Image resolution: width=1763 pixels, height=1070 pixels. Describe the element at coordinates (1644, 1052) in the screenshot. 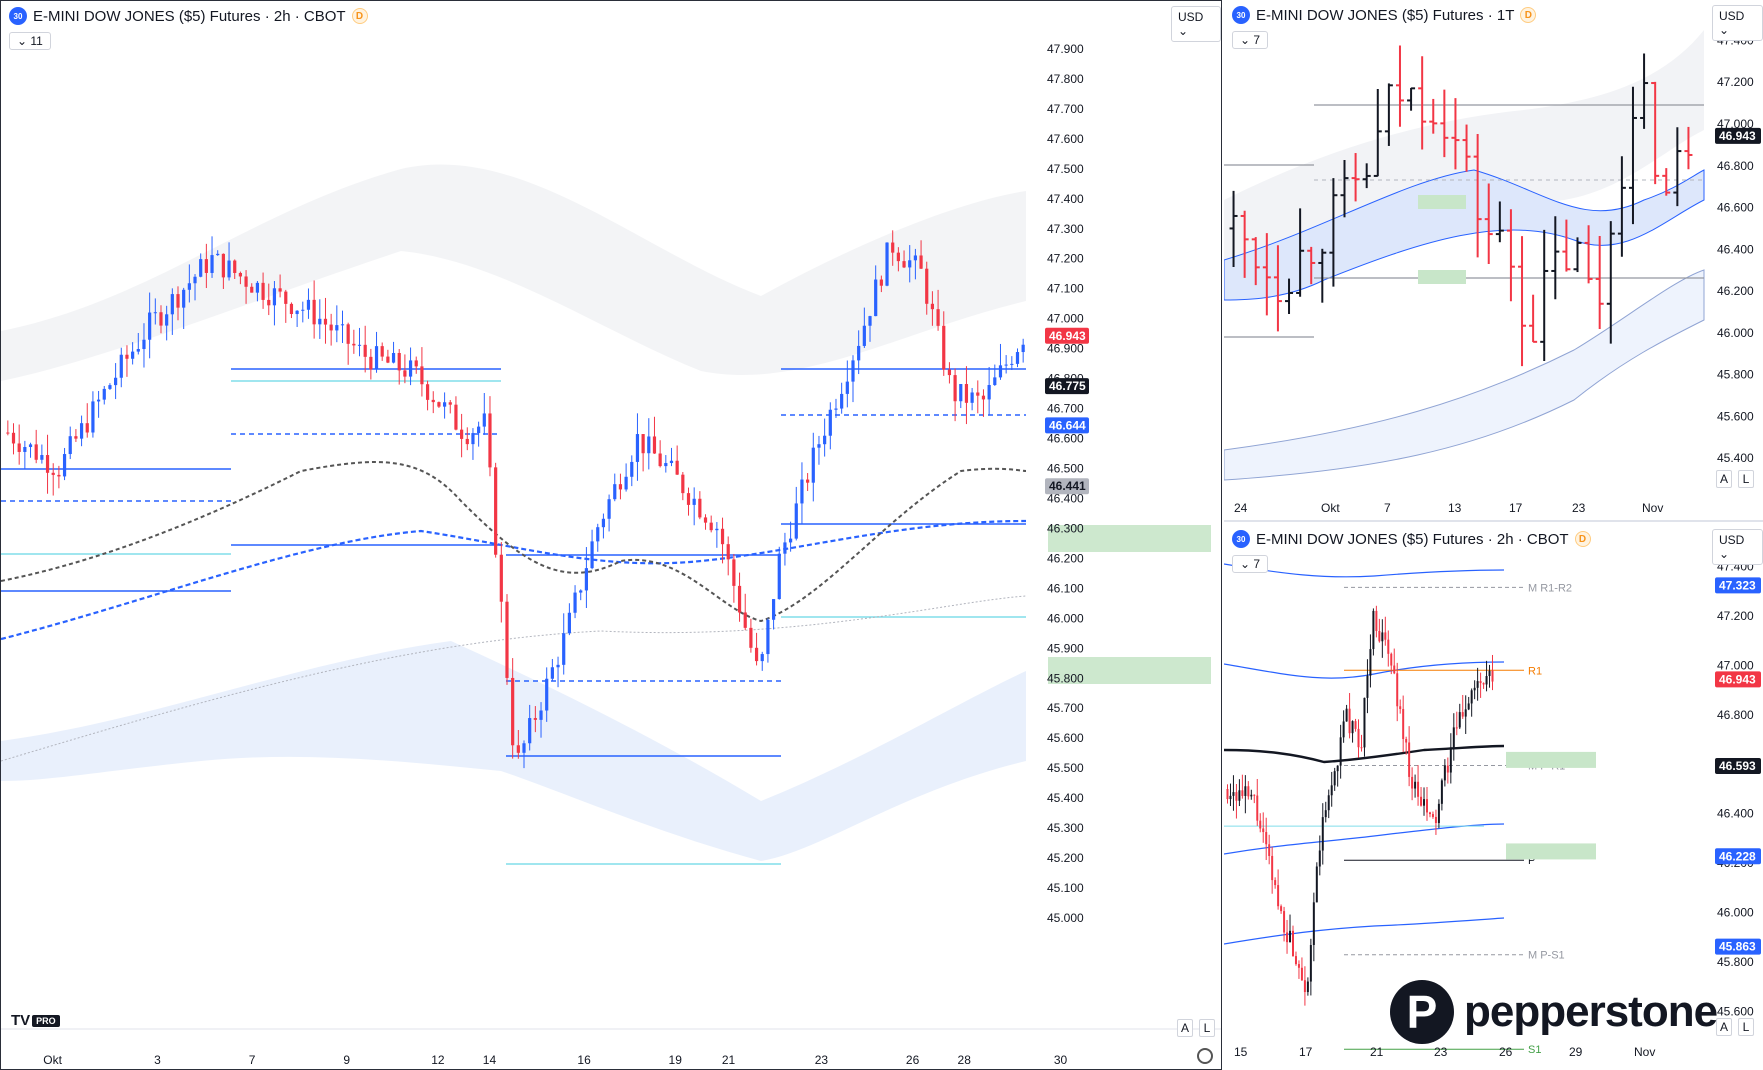

I see `time-tick-label: Nov` at that location.